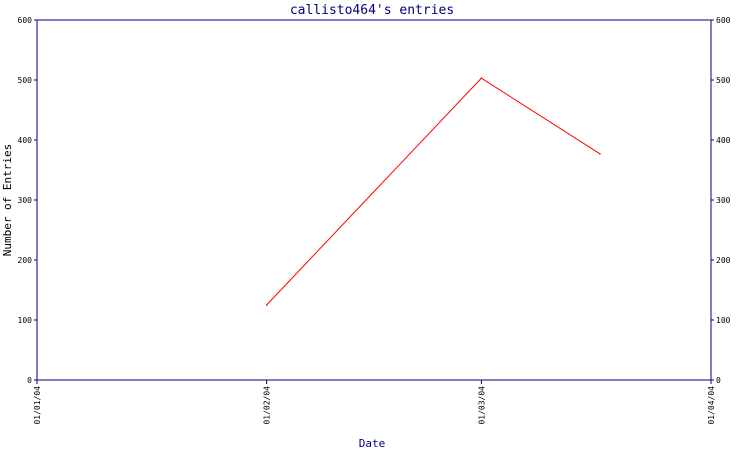 The width and height of the screenshot is (750, 450). I want to click on y-tick-label-right: 500, so click(723, 80).